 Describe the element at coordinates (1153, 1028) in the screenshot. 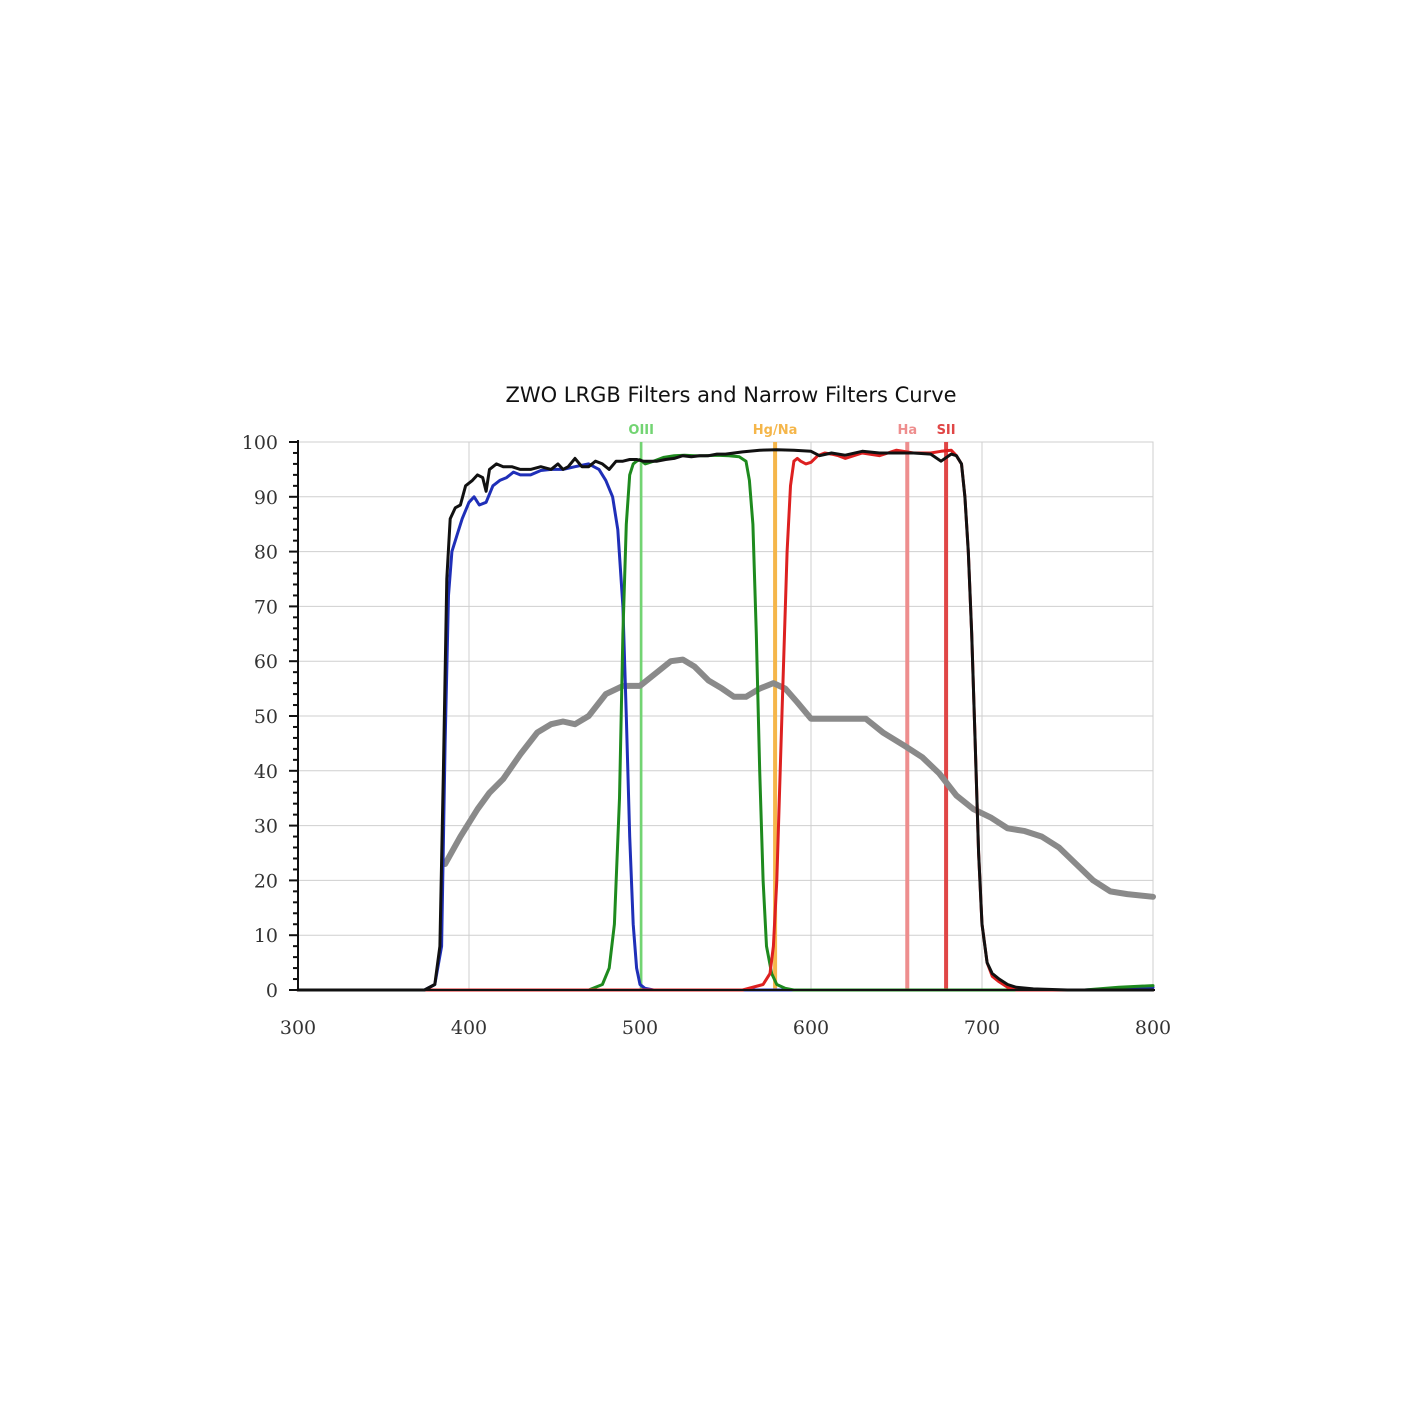

I see `x-tick-label: 800` at that location.